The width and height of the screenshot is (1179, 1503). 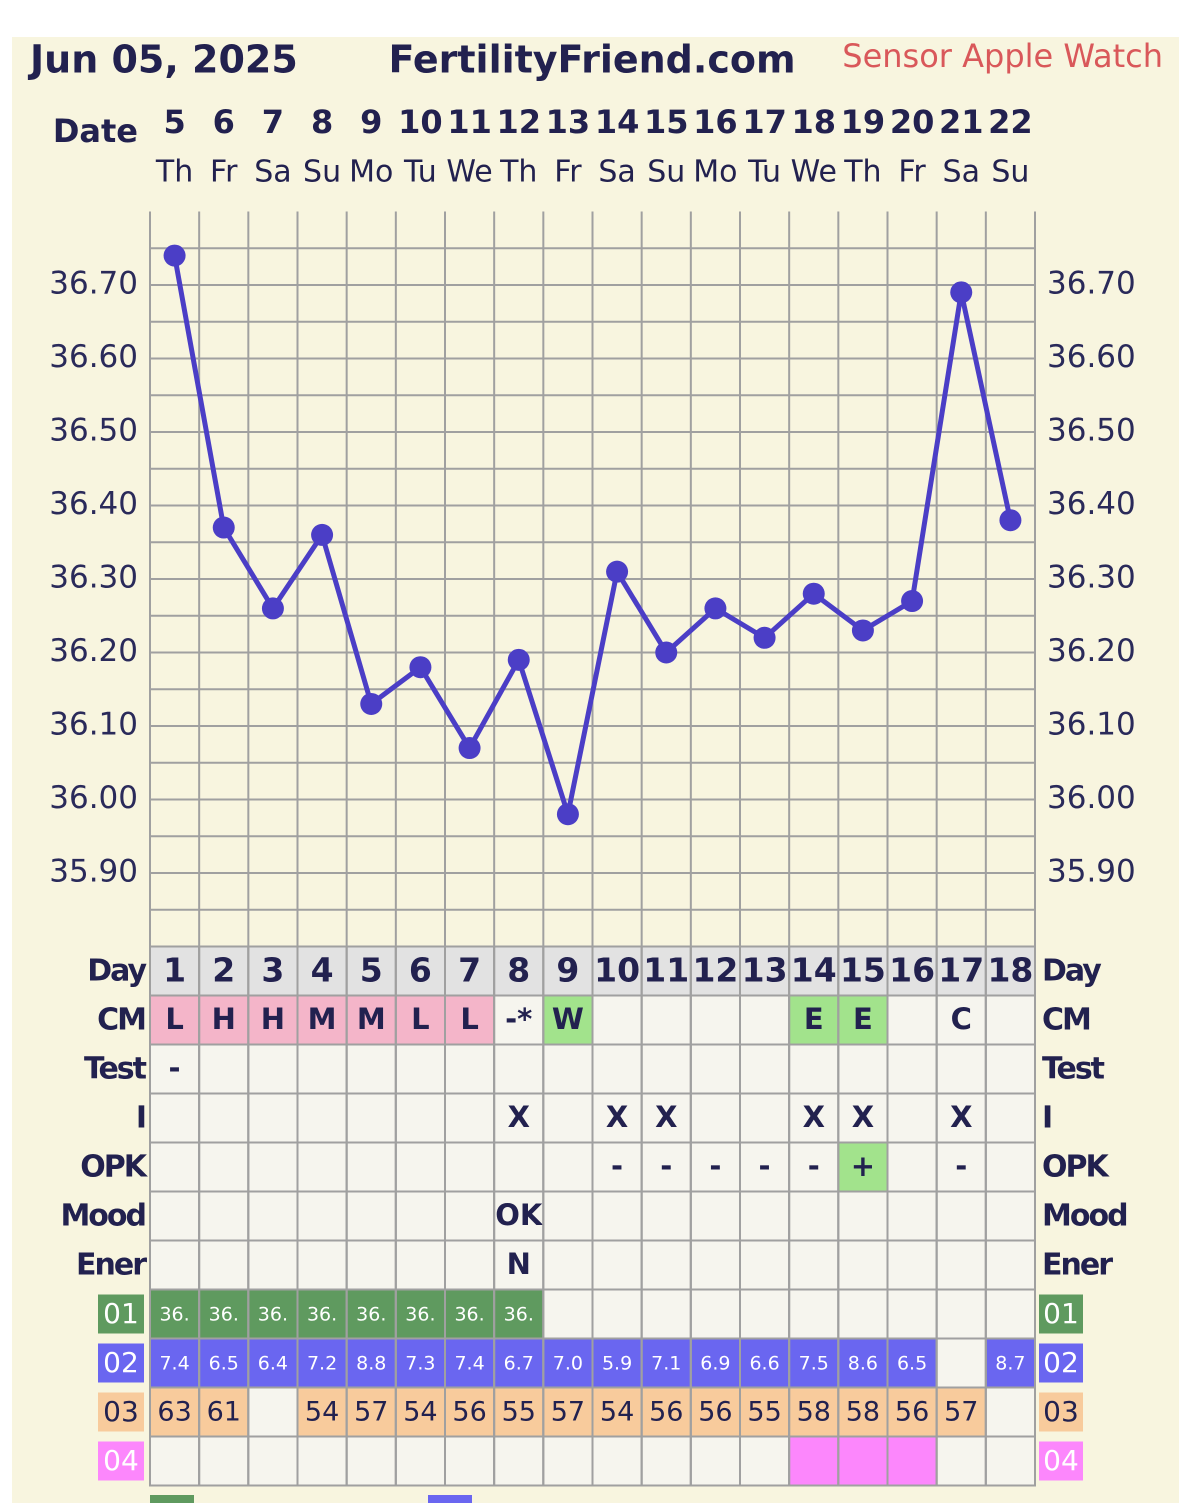 I want to click on x-tick-label: 16, so click(x=715, y=122).